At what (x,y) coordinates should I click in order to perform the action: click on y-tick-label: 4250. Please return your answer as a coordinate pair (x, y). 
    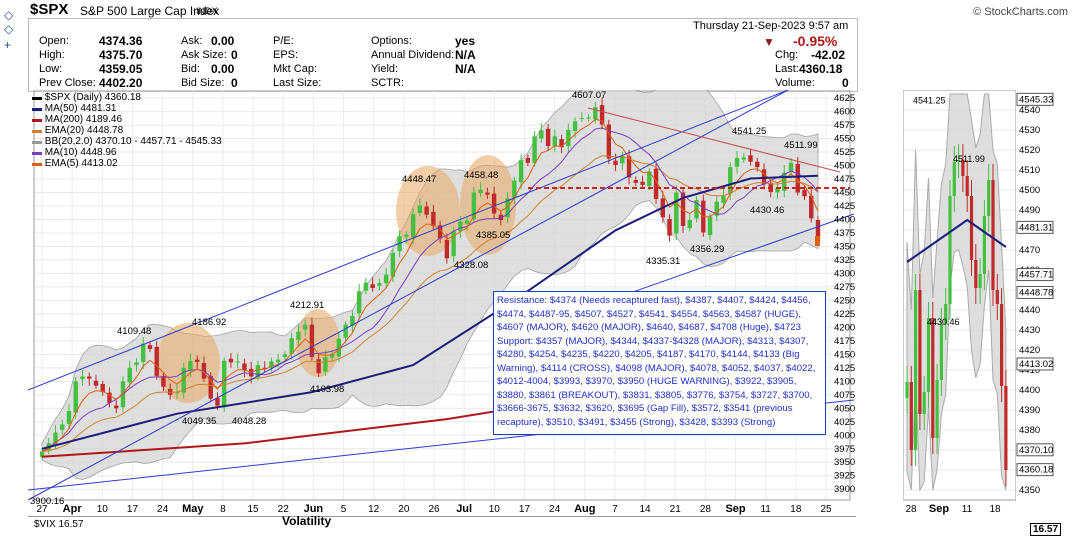
    Looking at the image, I should click on (844, 300).